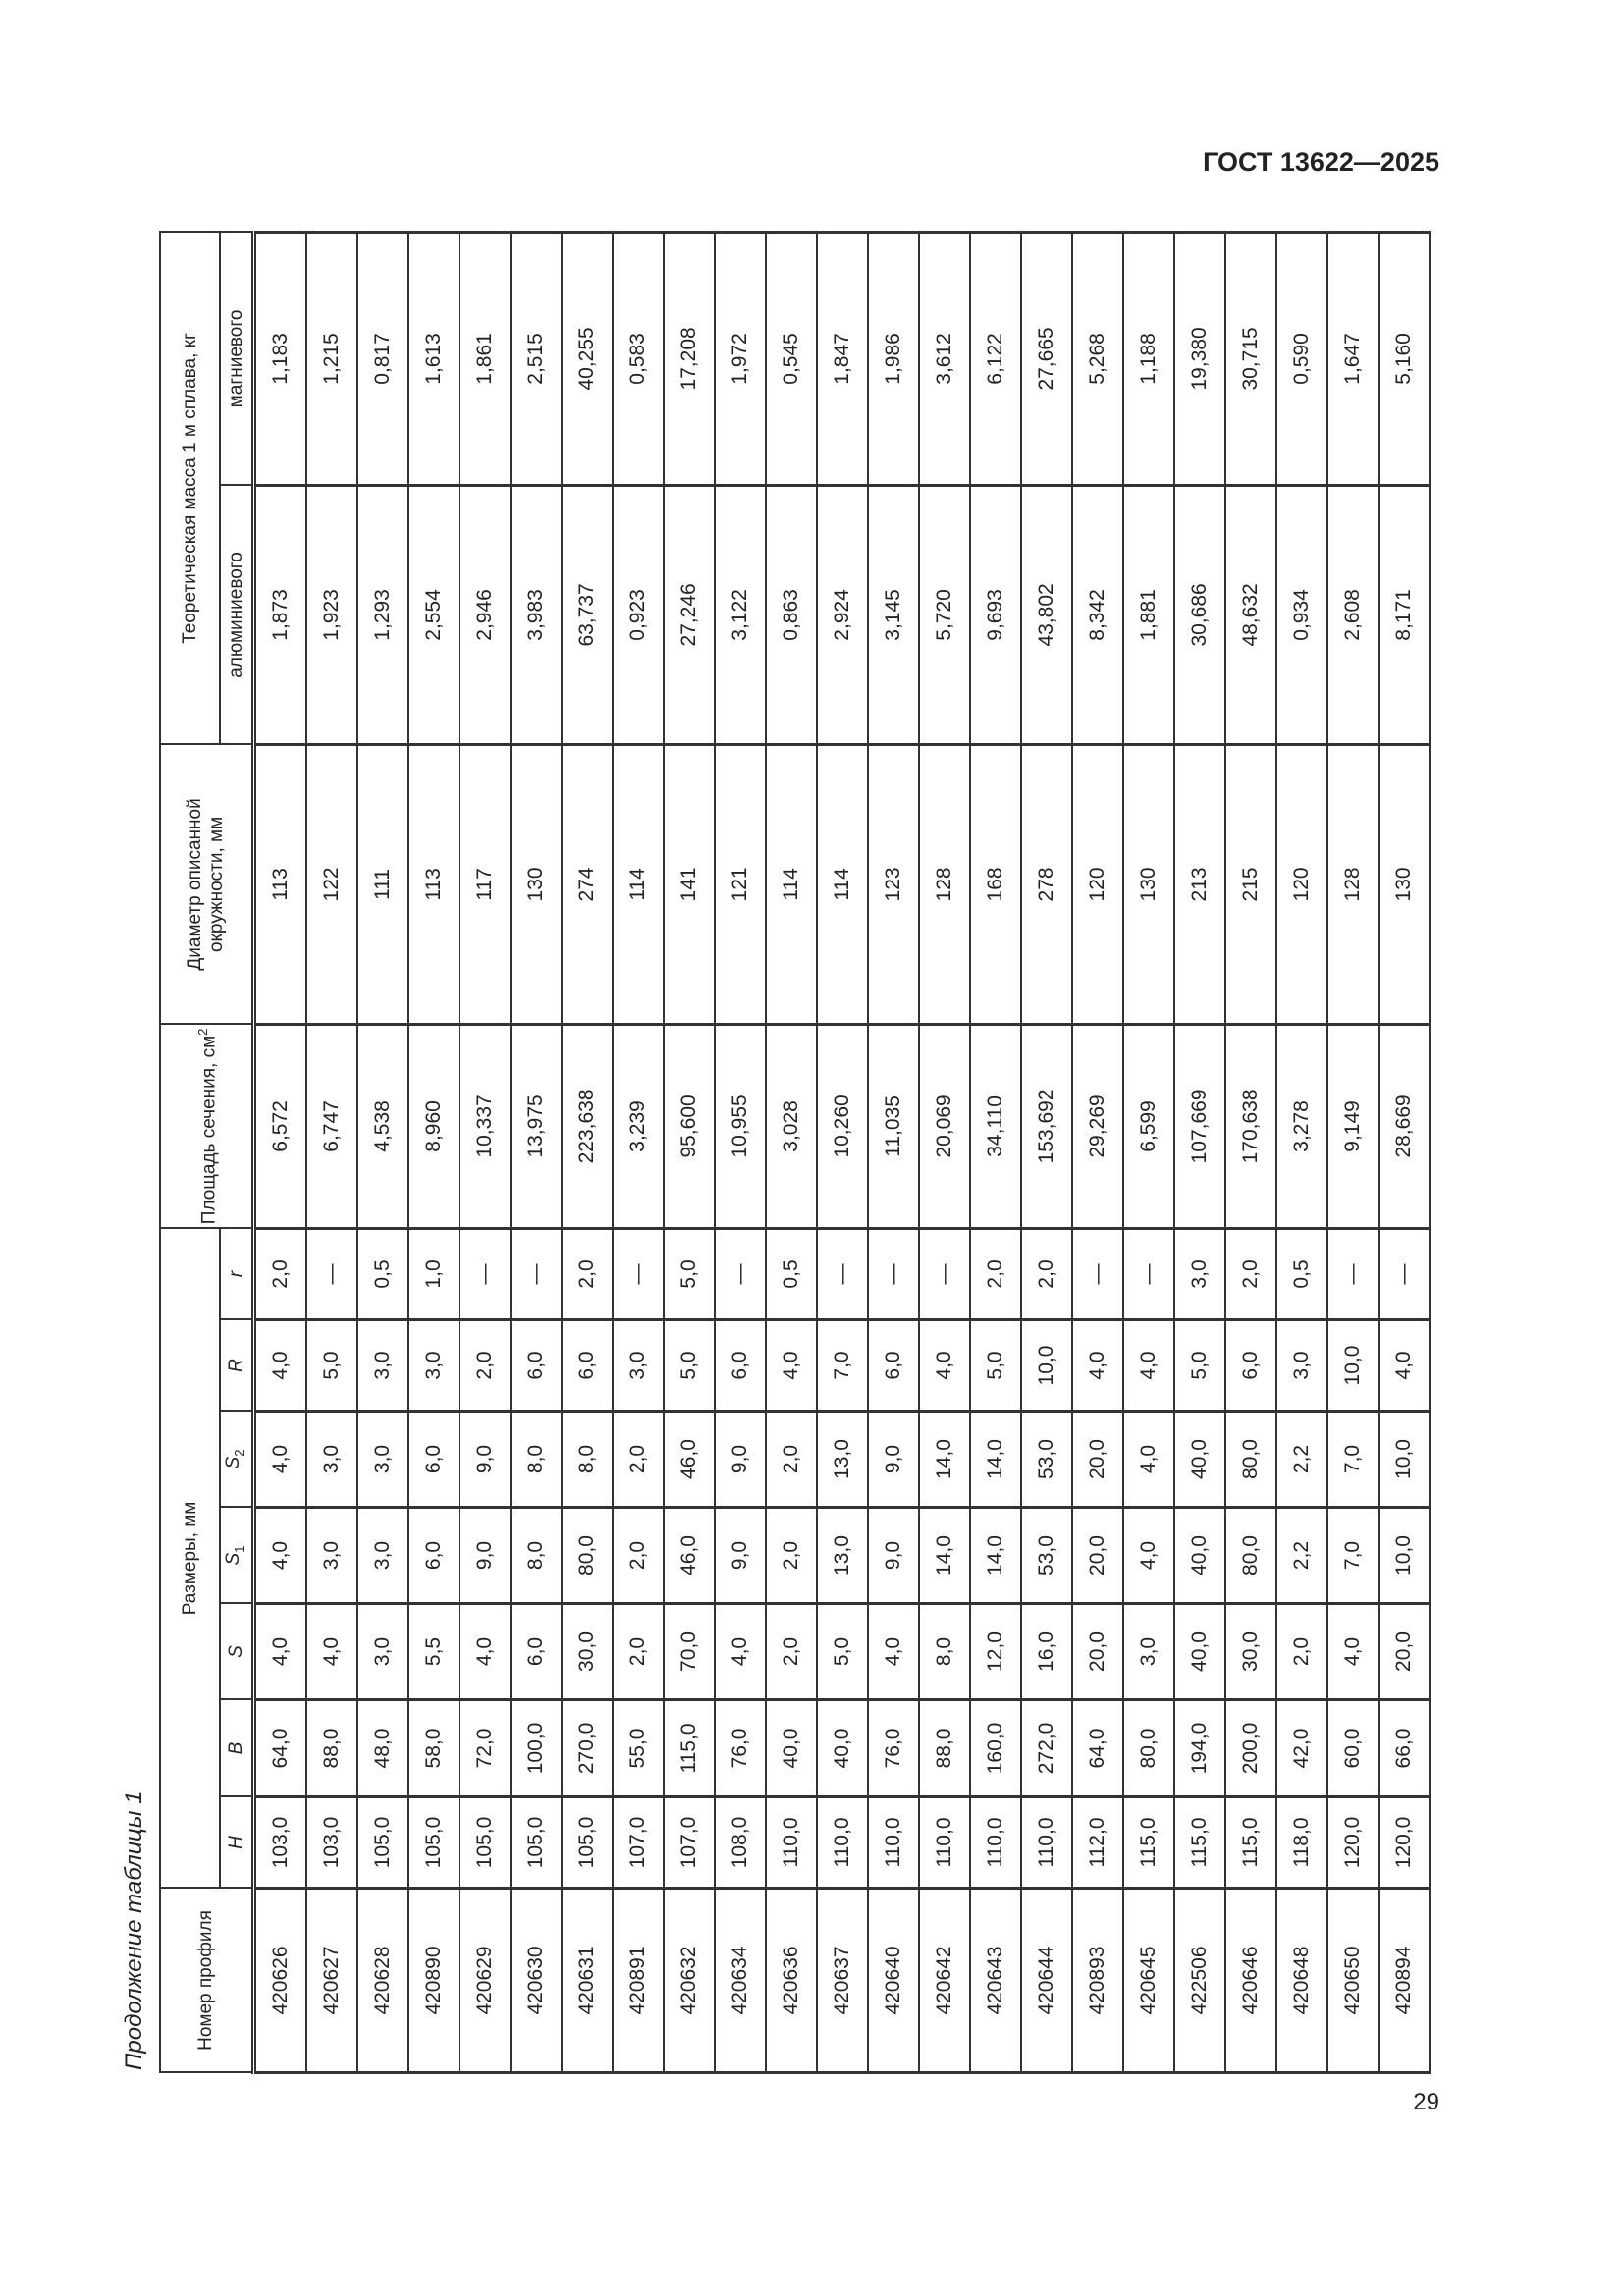  I want to click on cell-diameter: 141, so click(689, 884).